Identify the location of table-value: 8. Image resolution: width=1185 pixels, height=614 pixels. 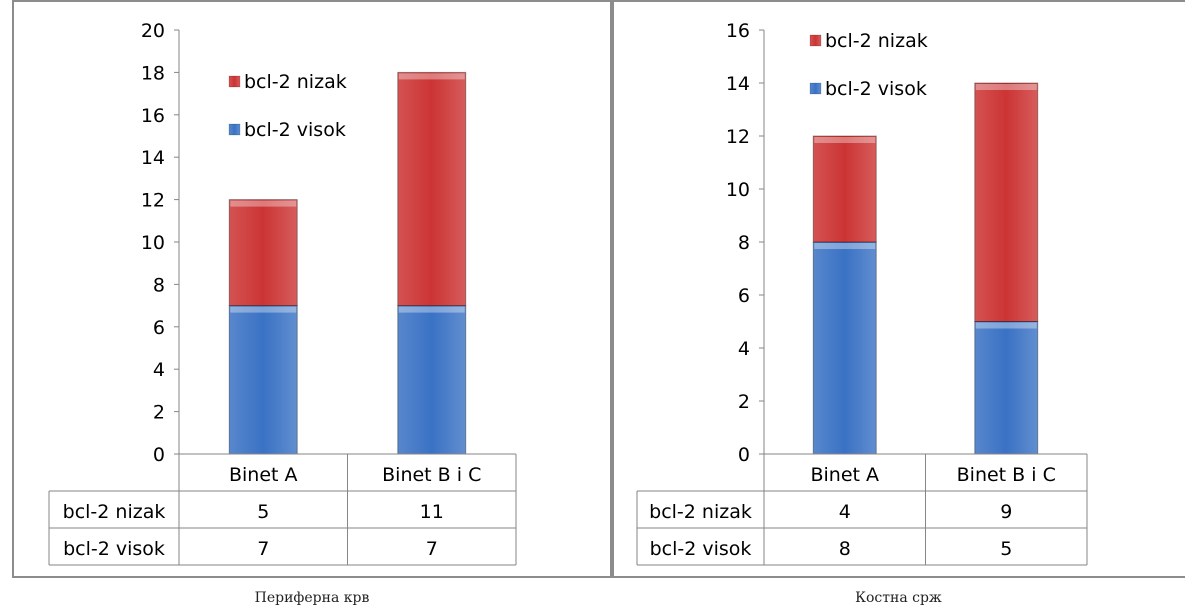
(845, 549).